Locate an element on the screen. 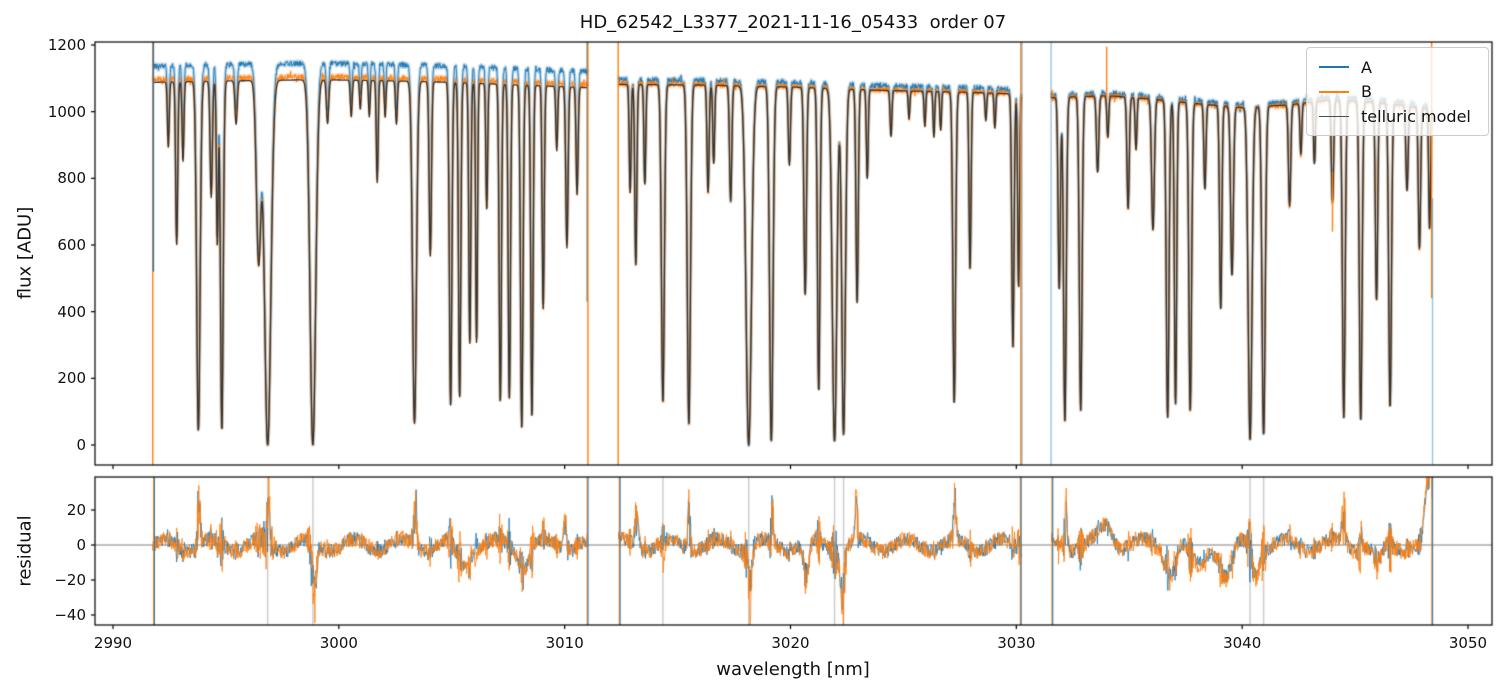  residual-tick-label: −20 is located at coordinates (70, 580).